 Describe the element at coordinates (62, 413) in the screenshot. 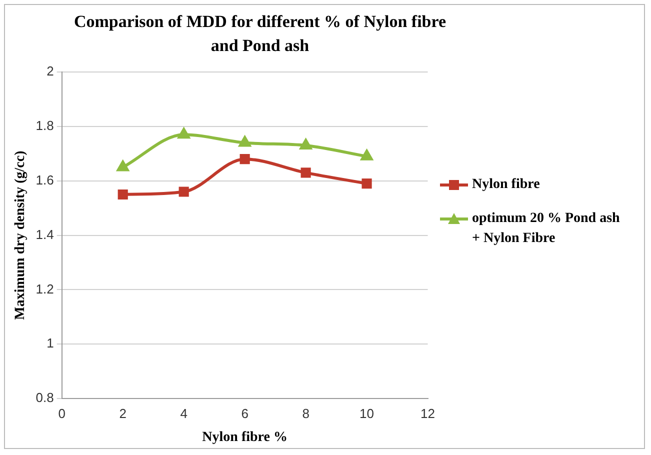

I see `x-tick-label: 0` at that location.